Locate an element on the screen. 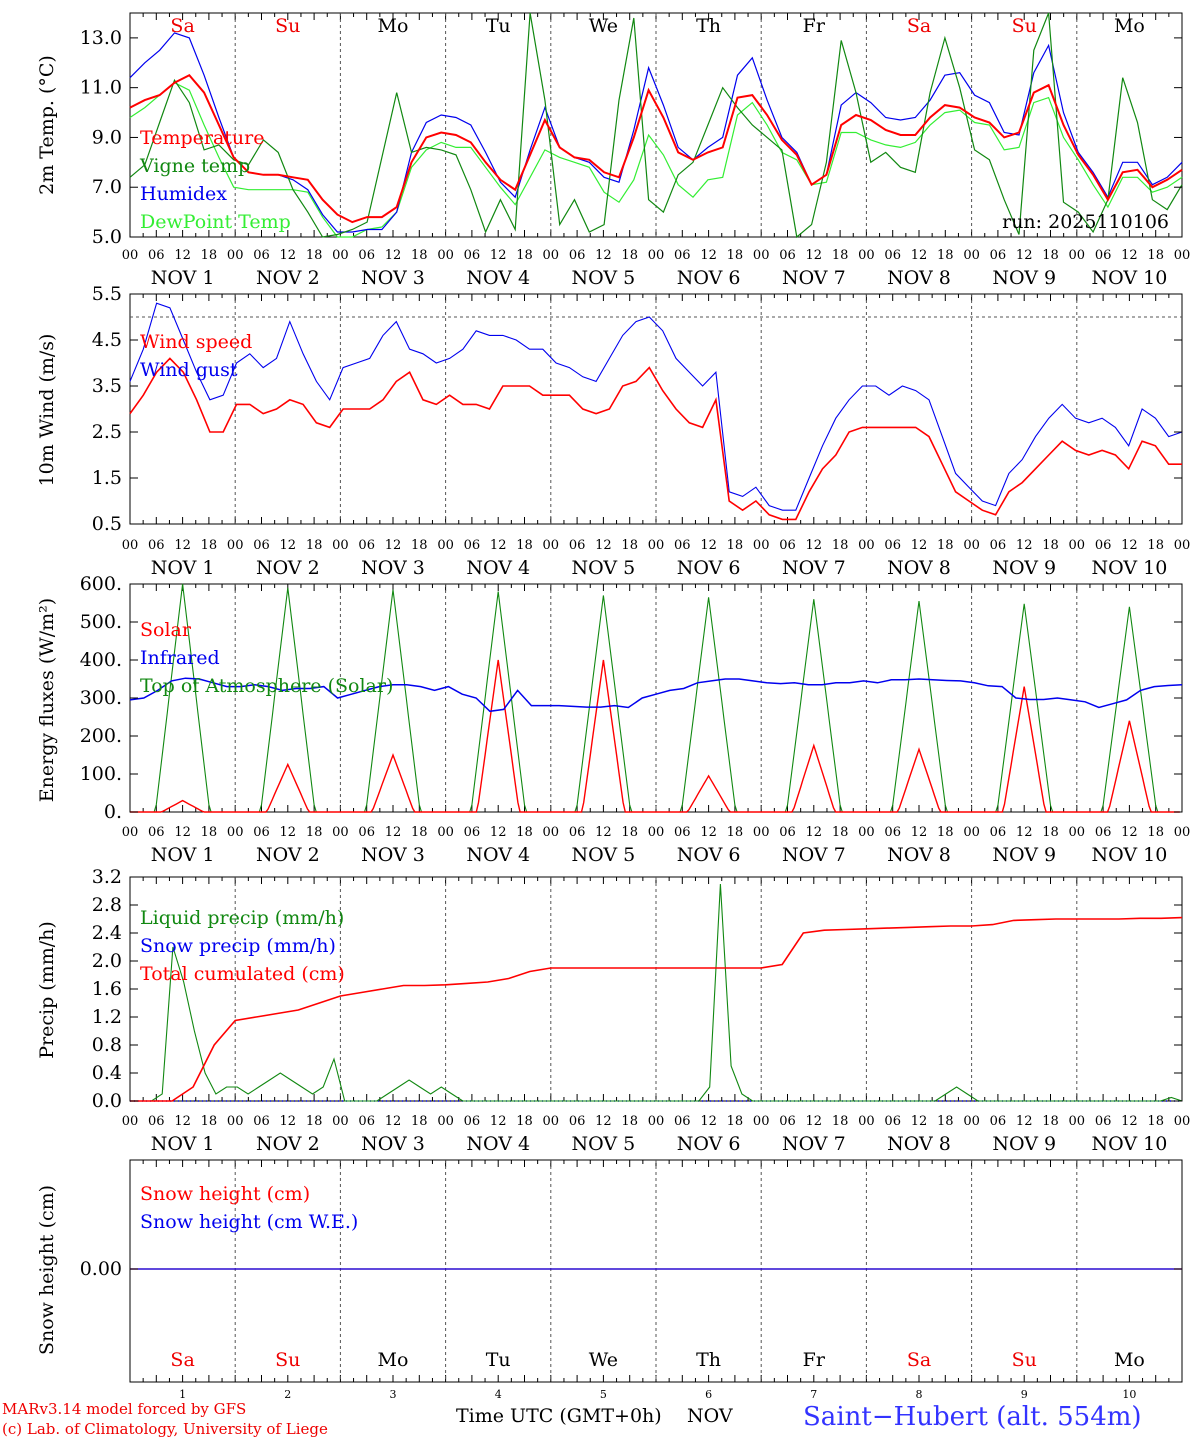 The height and width of the screenshot is (1440, 1194). legend-entry: Snow height (cm) is located at coordinates (225, 1194).